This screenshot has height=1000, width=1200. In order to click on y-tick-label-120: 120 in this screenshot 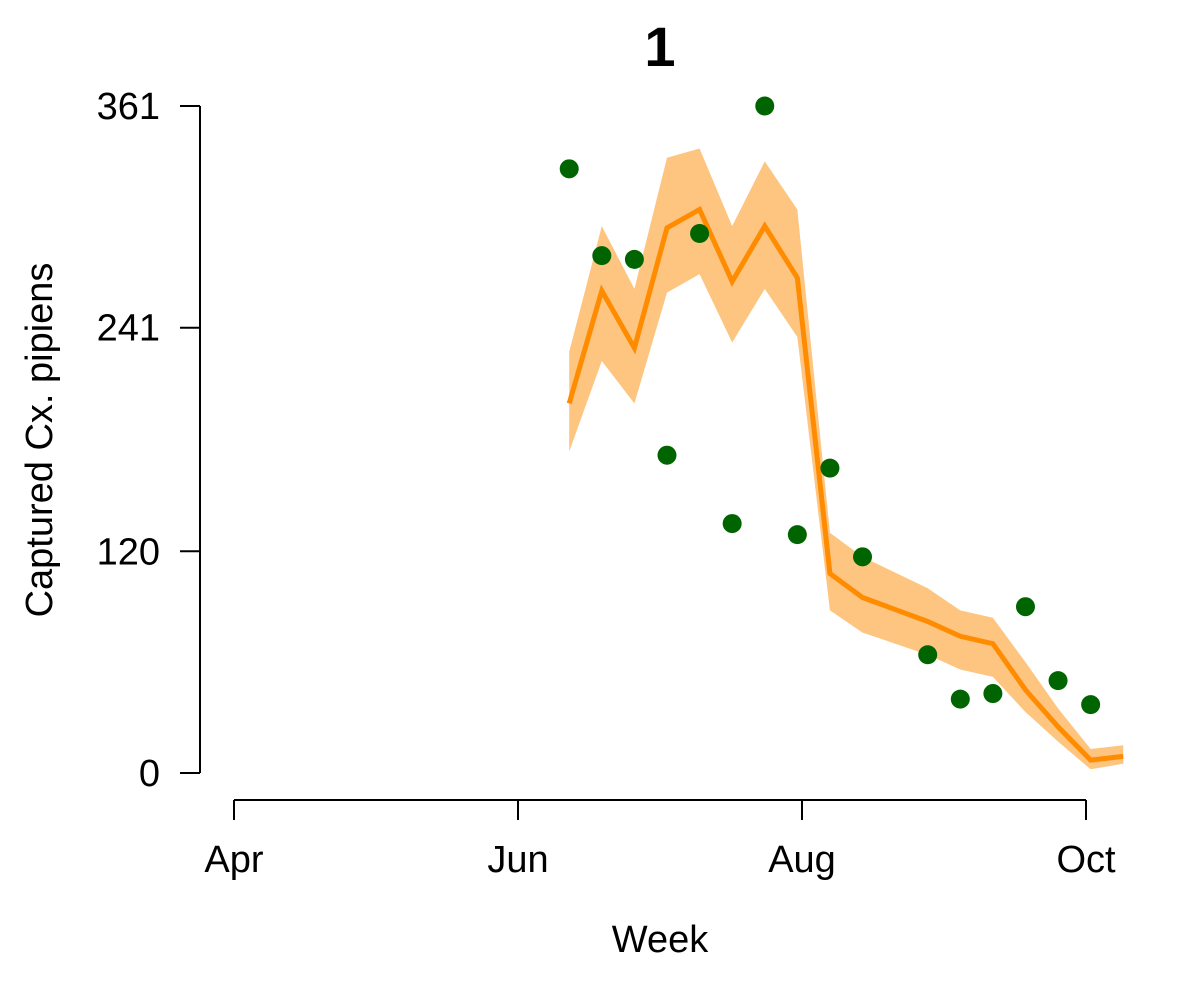, I will do `click(128, 552)`.